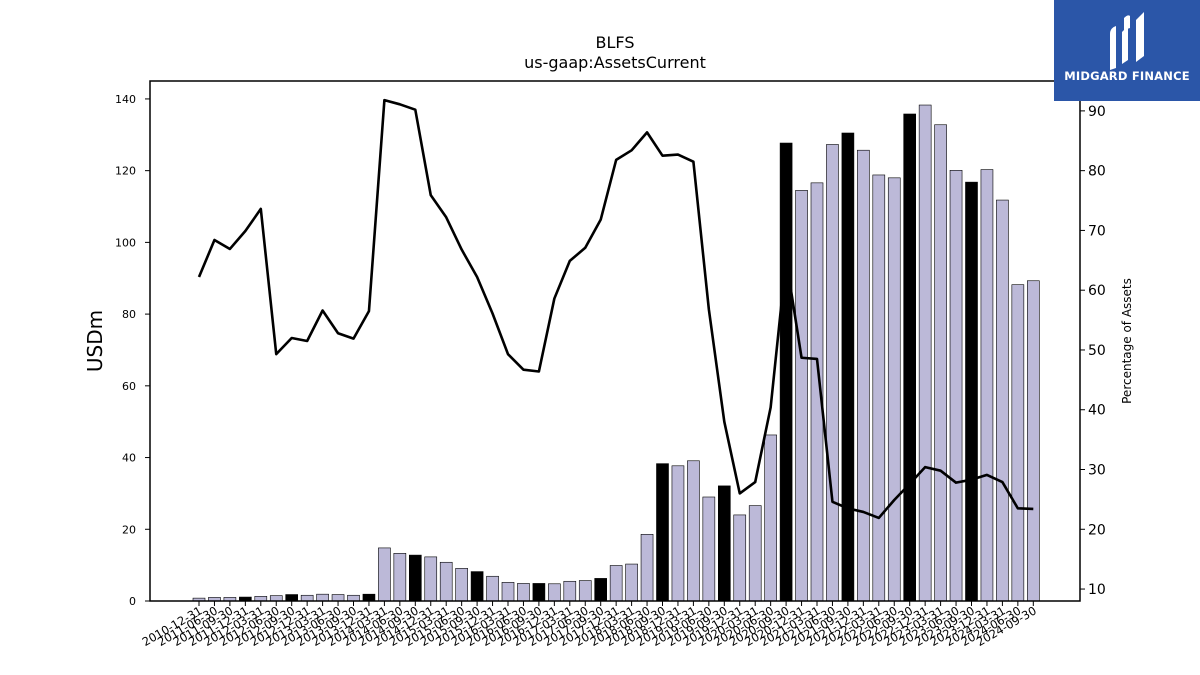 This screenshot has height=675, width=1200. What do you see at coordinates (1097, 291) in the screenshot?
I see `y-tick-label-right: 60` at bounding box center [1097, 291].